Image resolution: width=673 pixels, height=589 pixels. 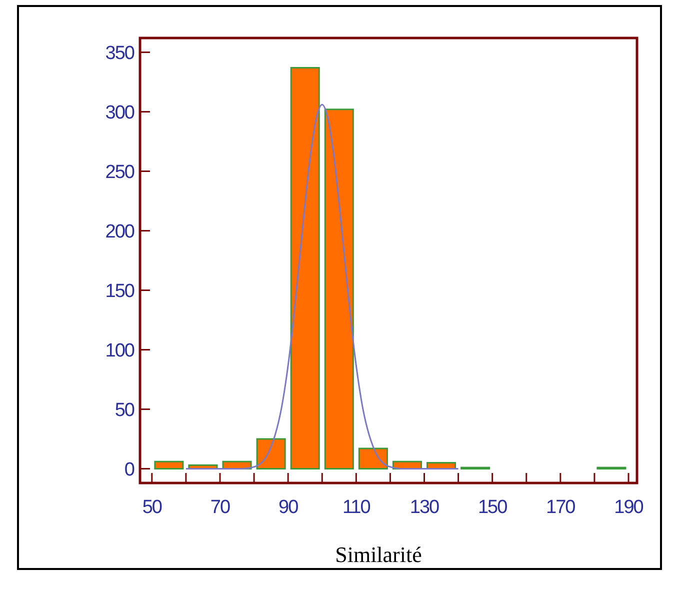 I want to click on y-tick-label: 150, so click(x=119, y=291).